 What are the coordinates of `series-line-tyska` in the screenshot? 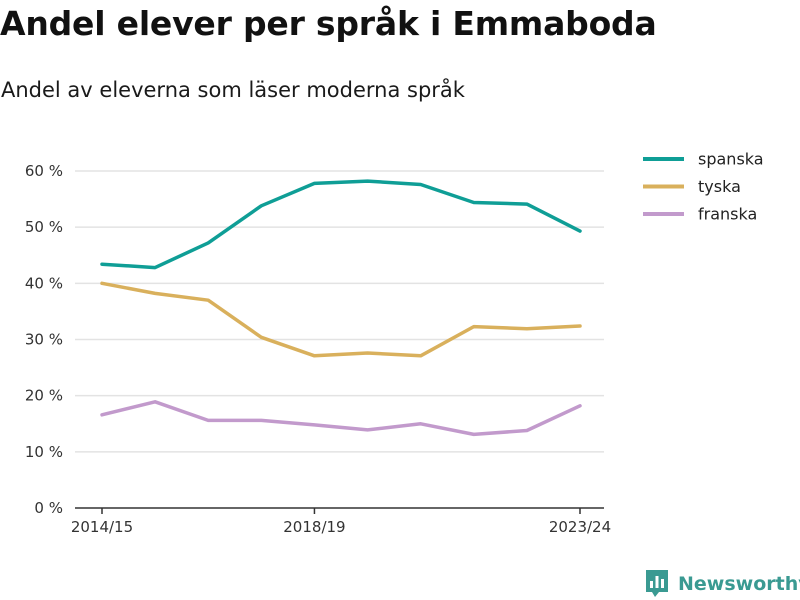 It's located at (341, 319).